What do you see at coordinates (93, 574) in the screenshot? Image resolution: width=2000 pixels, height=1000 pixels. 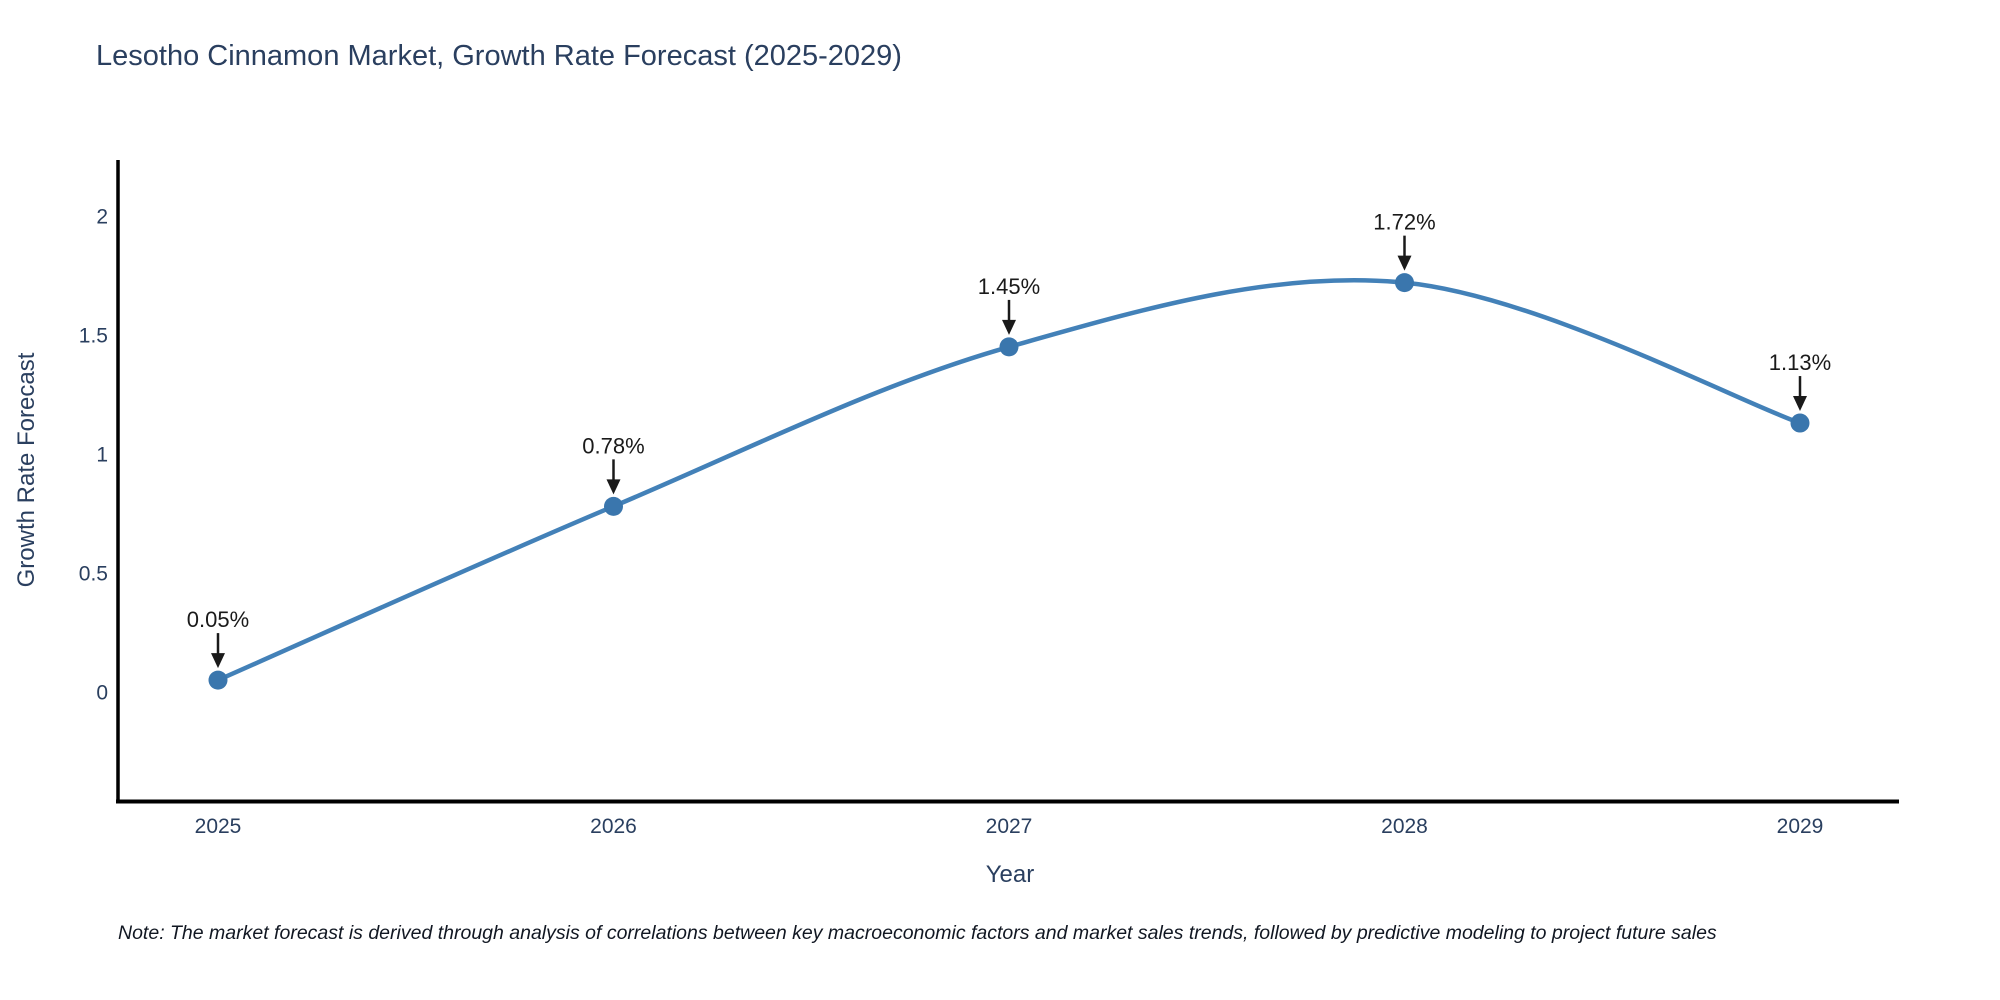 I see `y-tick-label: 0.5` at bounding box center [93, 574].